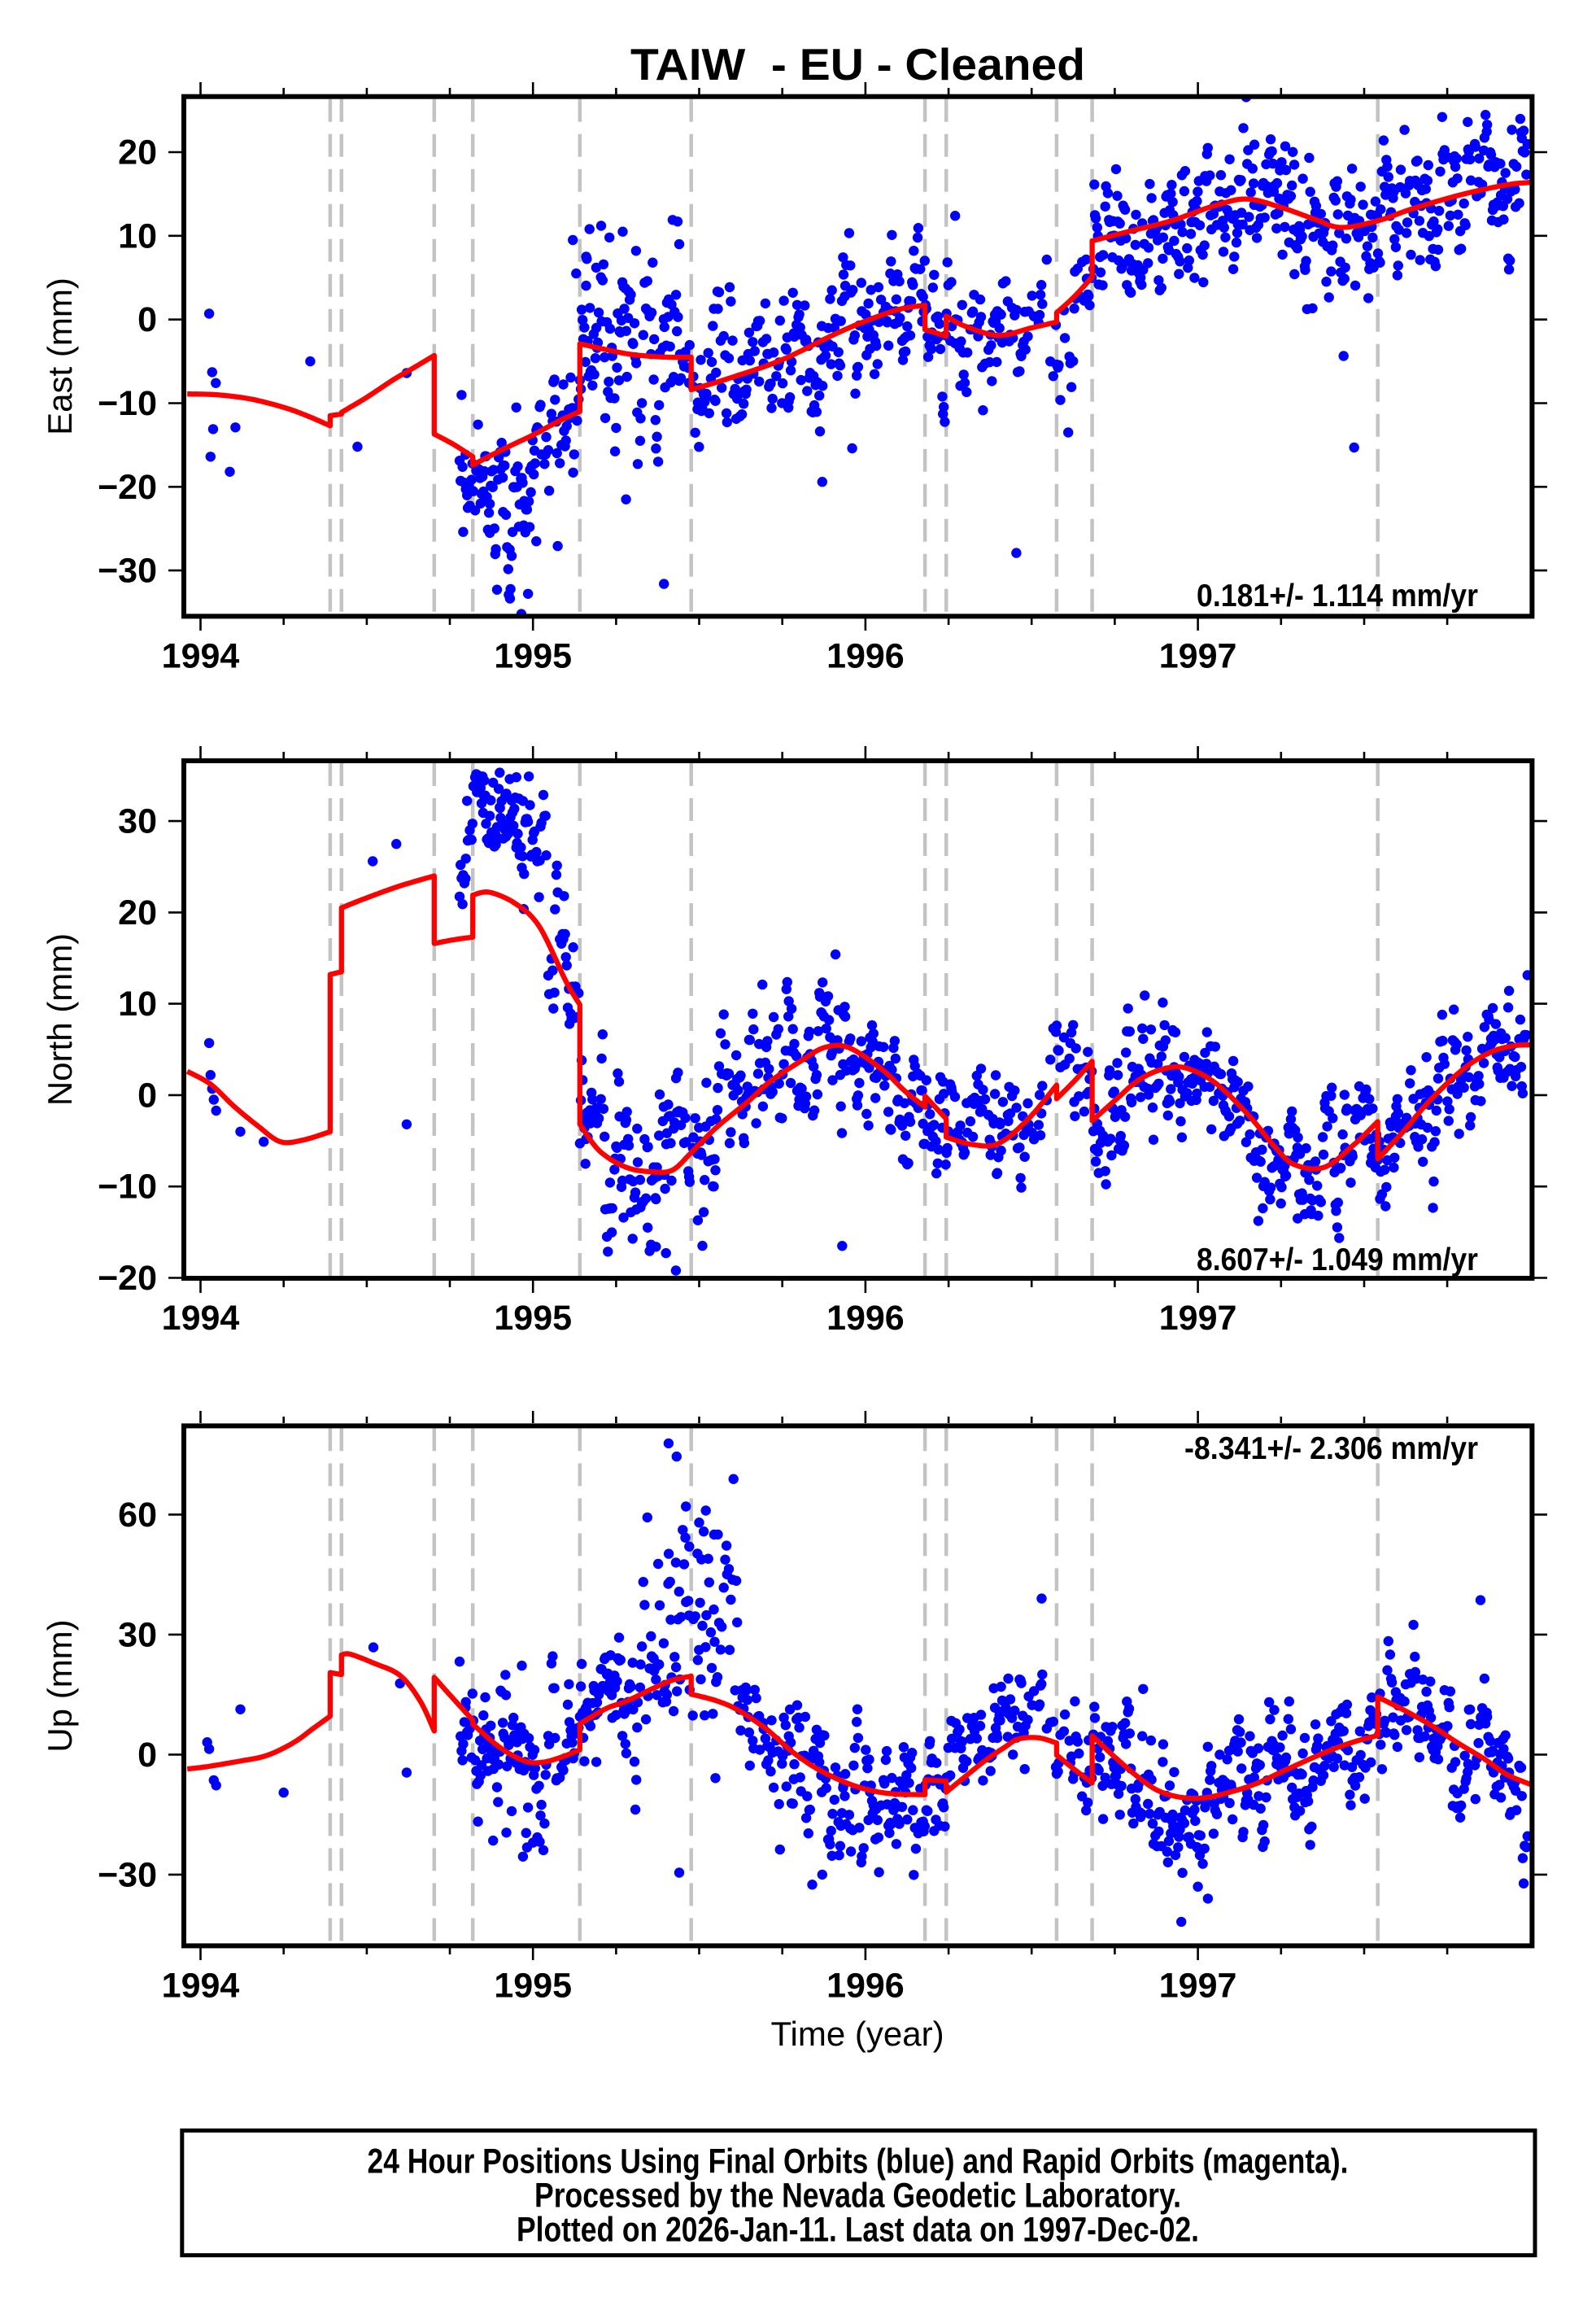 The width and height of the screenshot is (1596, 2310). Describe the element at coordinates (1337, 1259) in the screenshot. I see `svg-text: 8.607+/- 1.049 mm/yr` at that location.